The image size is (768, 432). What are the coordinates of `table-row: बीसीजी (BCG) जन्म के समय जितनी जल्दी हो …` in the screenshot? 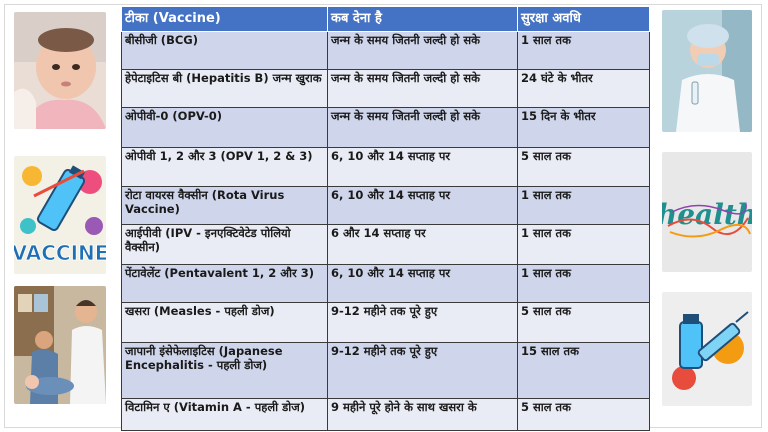 It's located at (385, 50).